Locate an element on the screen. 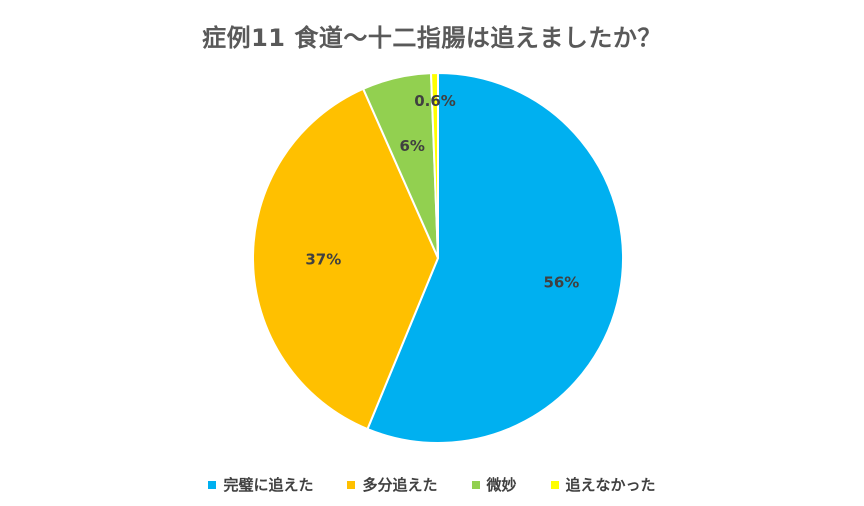  legend-swatch-oenakatta is located at coordinates (554, 484).